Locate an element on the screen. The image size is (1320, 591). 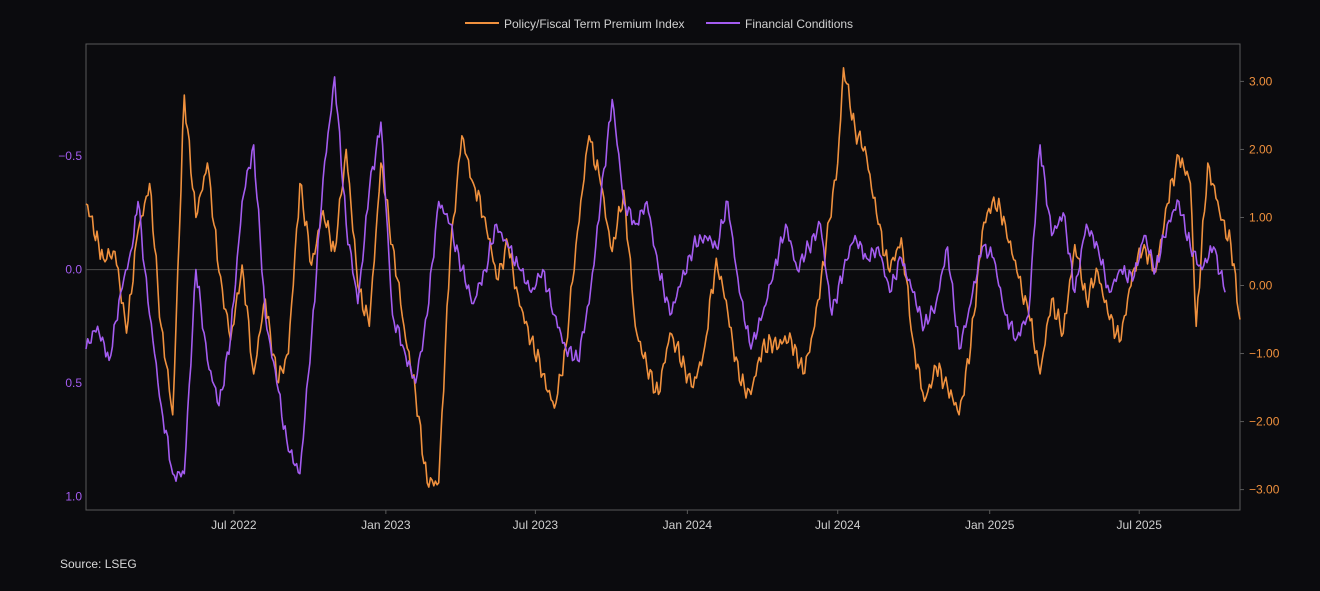
right-tick-label-4: −1.00 is located at coordinates (1264, 354).